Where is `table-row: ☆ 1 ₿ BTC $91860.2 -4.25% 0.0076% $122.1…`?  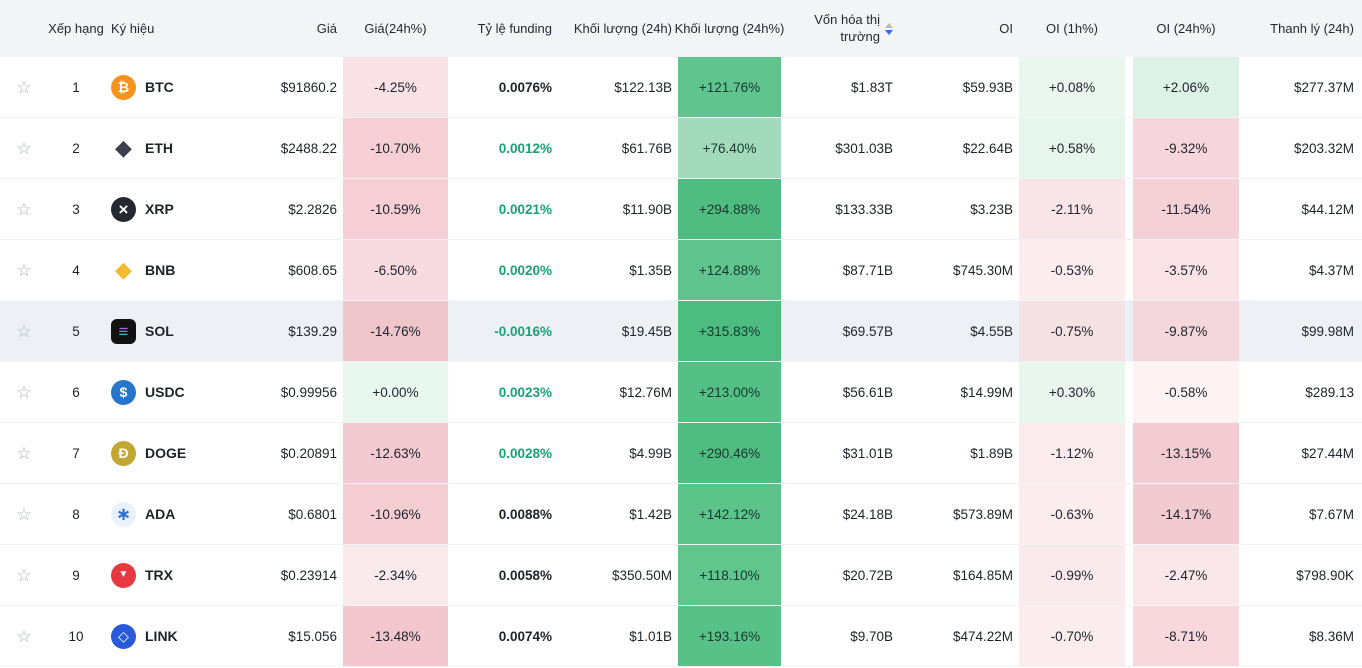
table-row: ☆ 1 ₿ BTC $91860.2 -4.25% 0.0076% $122.1… is located at coordinates (681, 87).